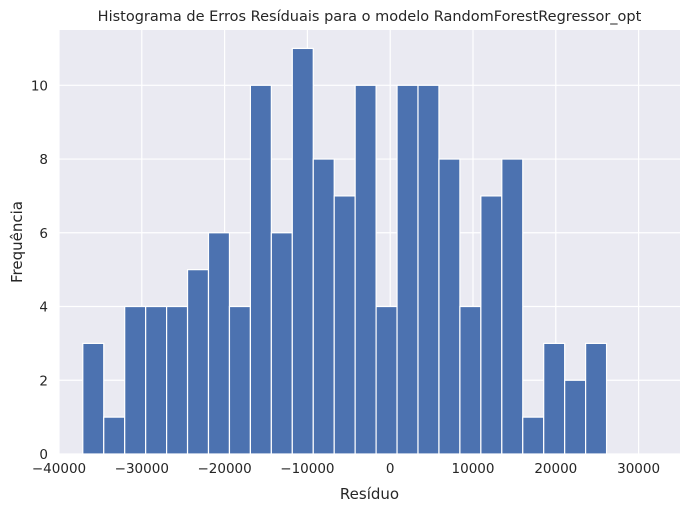  I want to click on x-tick-label: 0, so click(390, 469).